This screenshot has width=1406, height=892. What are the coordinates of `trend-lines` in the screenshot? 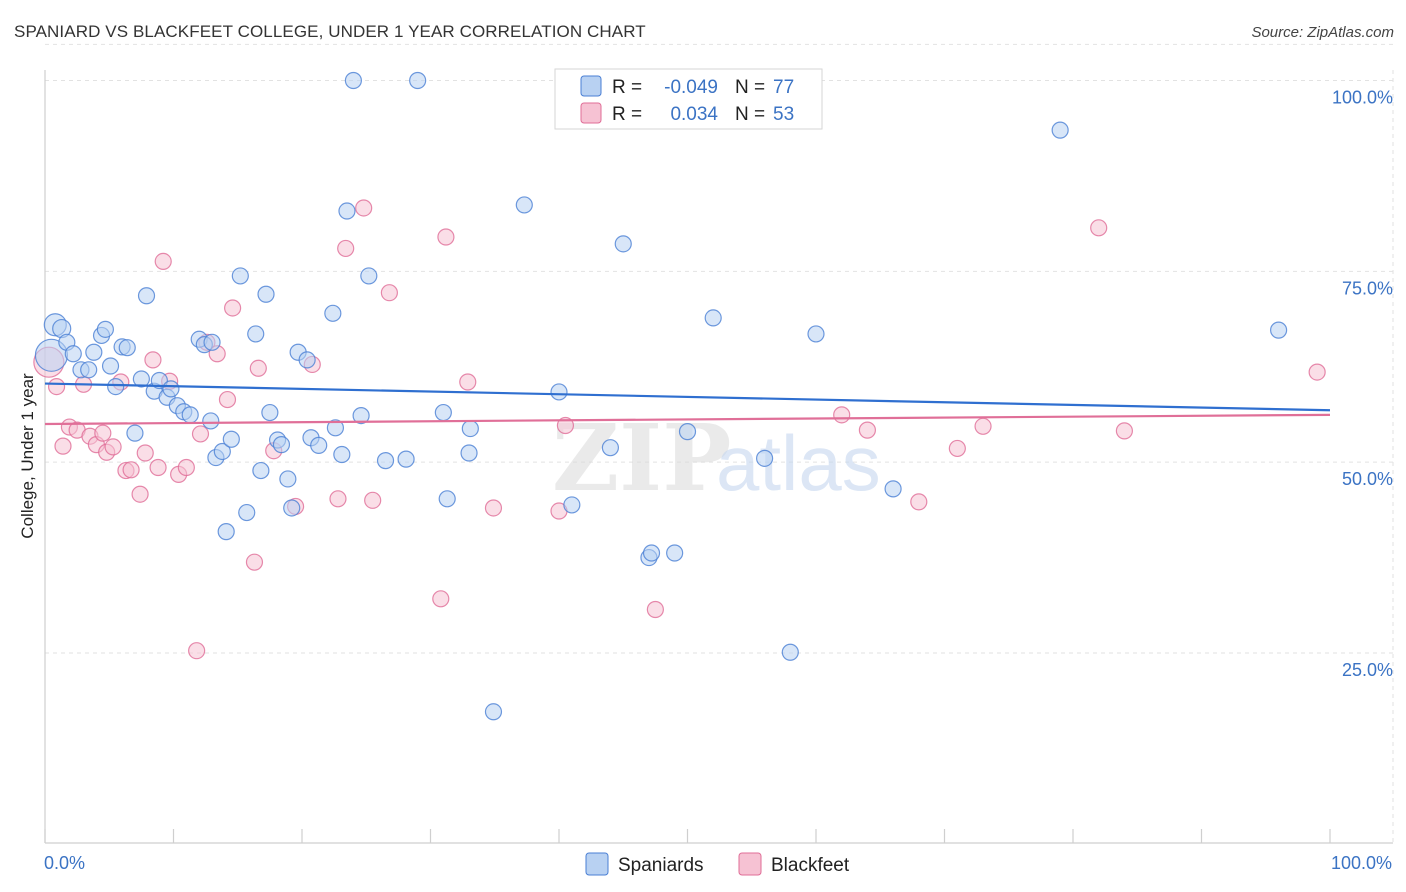 It's located at (687, 404).